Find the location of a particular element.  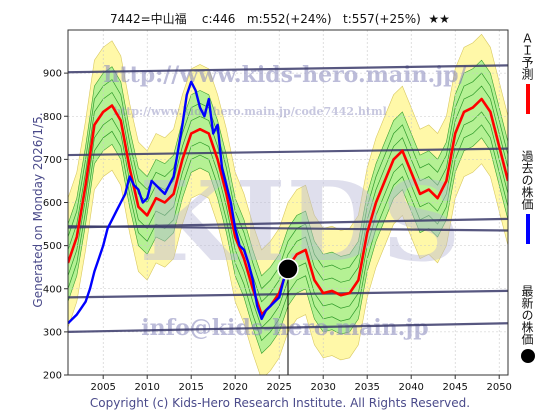

x-tick-label-2010: 2010 is located at coordinates (146, 387).